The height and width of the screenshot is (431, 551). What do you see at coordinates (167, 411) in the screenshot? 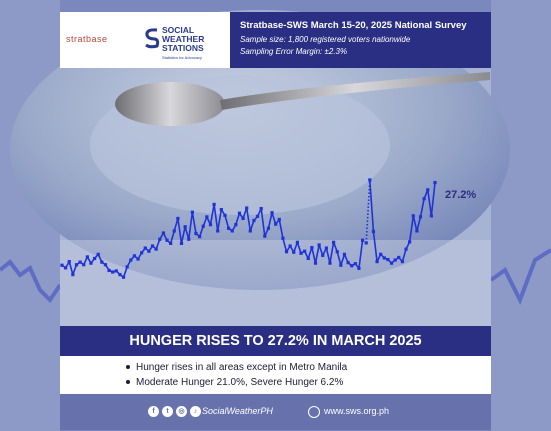
I see `twitter-icon: t` at bounding box center [167, 411].